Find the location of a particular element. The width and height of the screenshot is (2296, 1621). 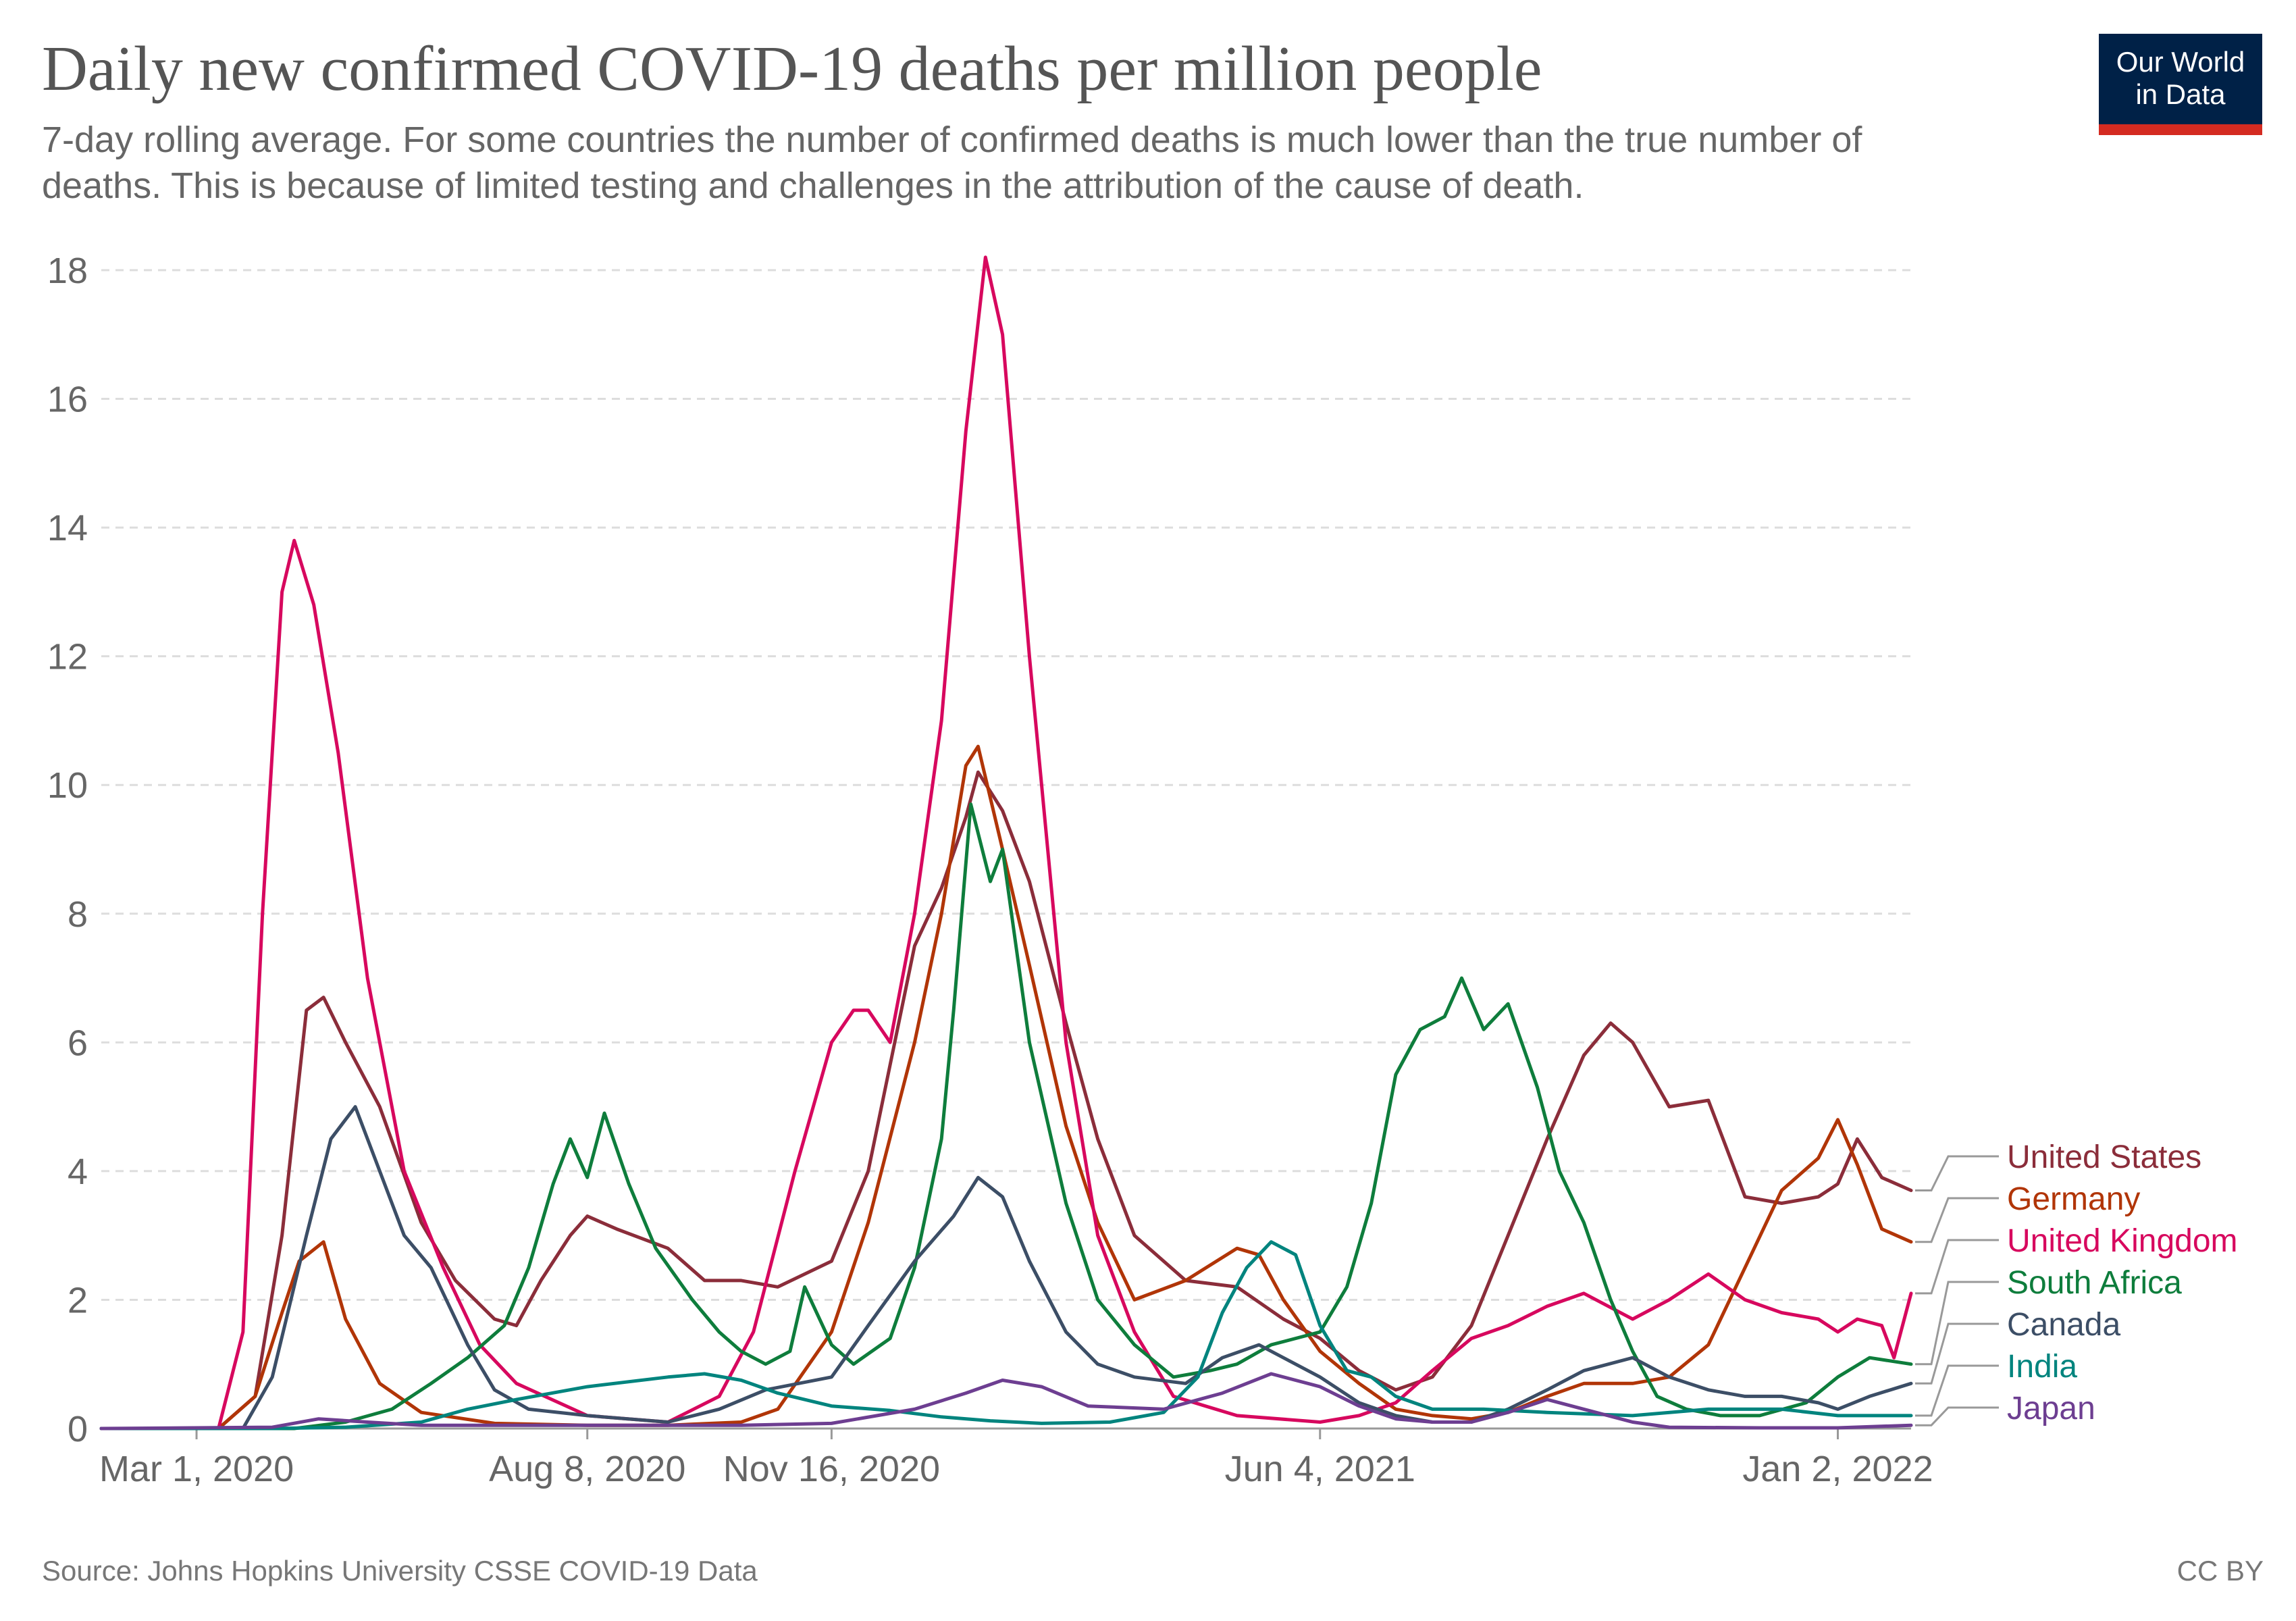

series-line-japan is located at coordinates (1006, 1401).